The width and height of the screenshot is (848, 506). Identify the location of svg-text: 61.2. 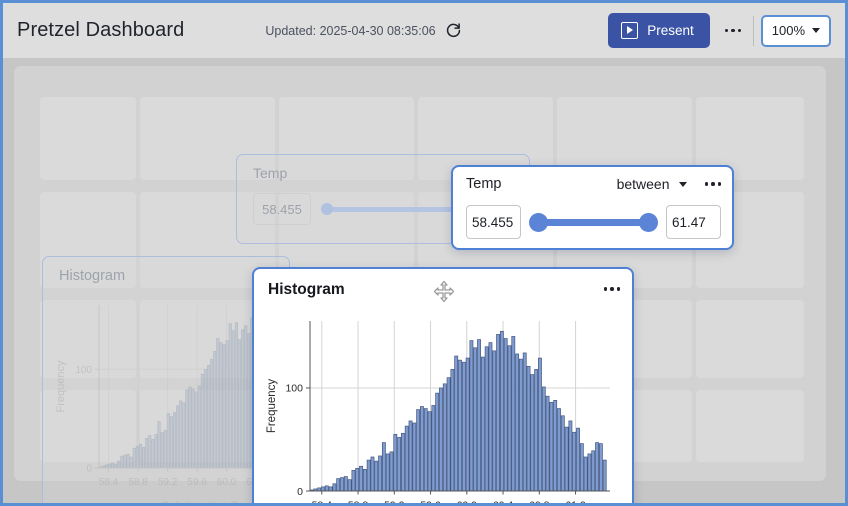
(575, 503).